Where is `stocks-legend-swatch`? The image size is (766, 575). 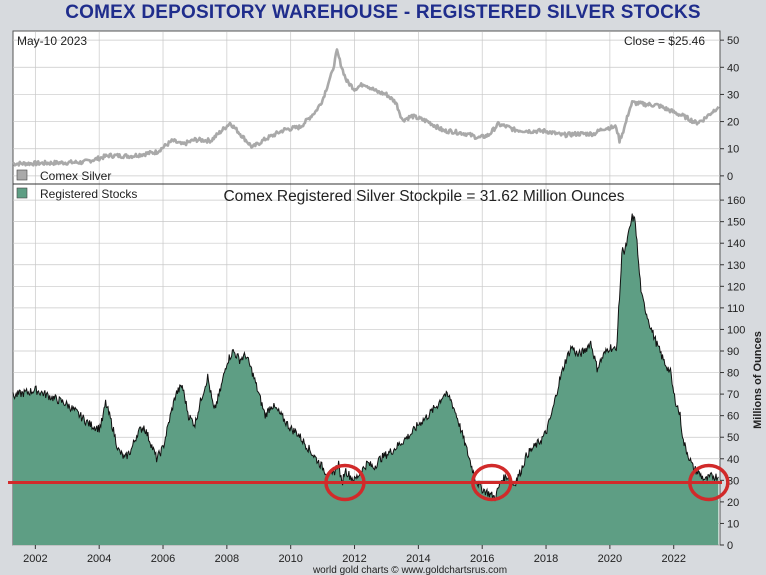
stocks-legend-swatch is located at coordinates (22, 193).